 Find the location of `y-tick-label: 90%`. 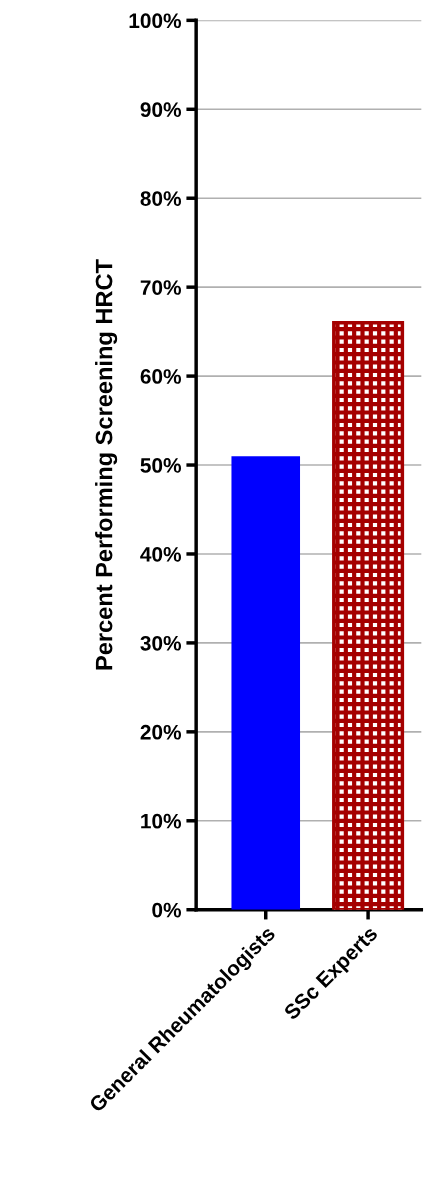

y-tick-label: 90% is located at coordinates (161, 110).